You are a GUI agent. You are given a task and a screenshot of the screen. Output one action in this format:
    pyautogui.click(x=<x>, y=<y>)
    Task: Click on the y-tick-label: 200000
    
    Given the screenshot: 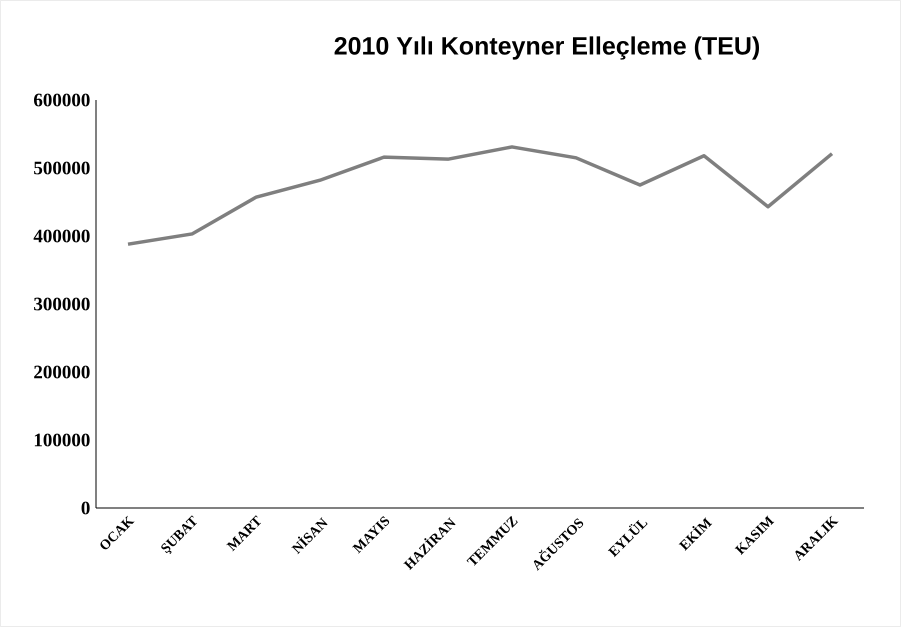 What is the action you would take?
    pyautogui.click(x=62, y=372)
    